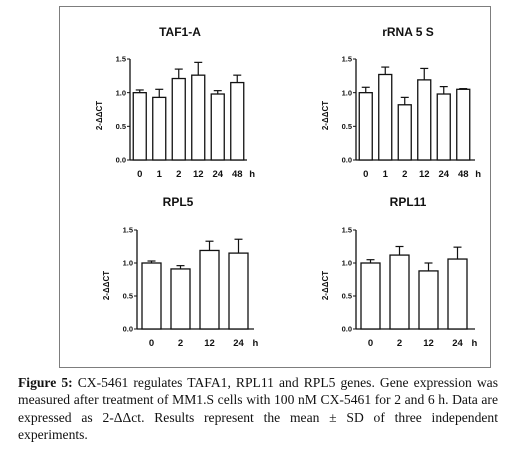 Image resolution: width=518 pixels, height=468 pixels. Describe the element at coordinates (178, 202) in the screenshot. I see `chart-title: RPL5` at that location.